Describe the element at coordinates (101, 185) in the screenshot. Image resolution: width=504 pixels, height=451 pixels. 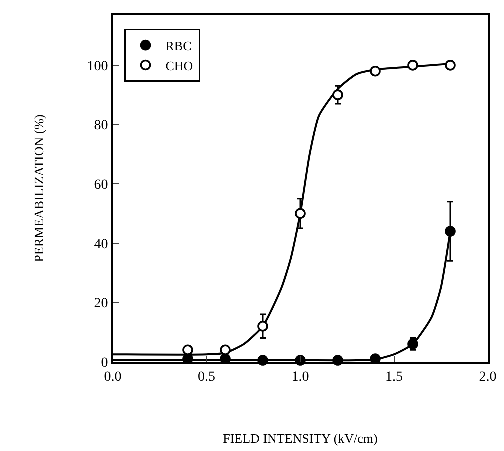
I see `y-tick-label: 60` at that location.